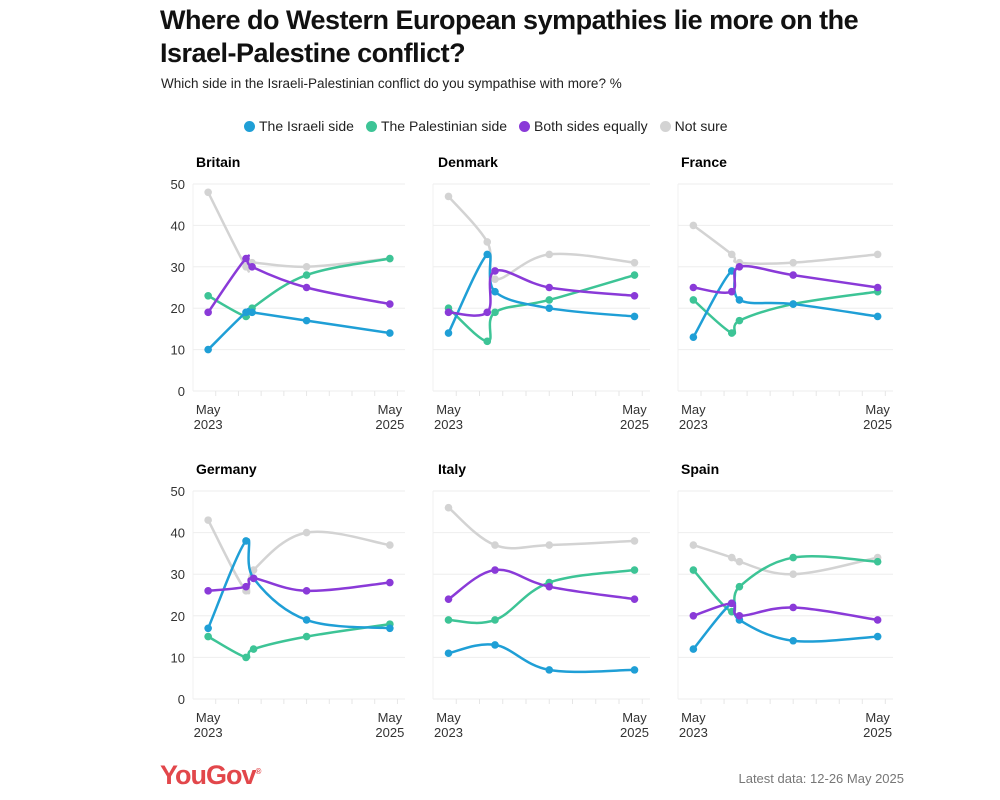 The width and height of the screenshot is (1000, 800). I want to click on legend-label: The Palestinian side, so click(444, 126).